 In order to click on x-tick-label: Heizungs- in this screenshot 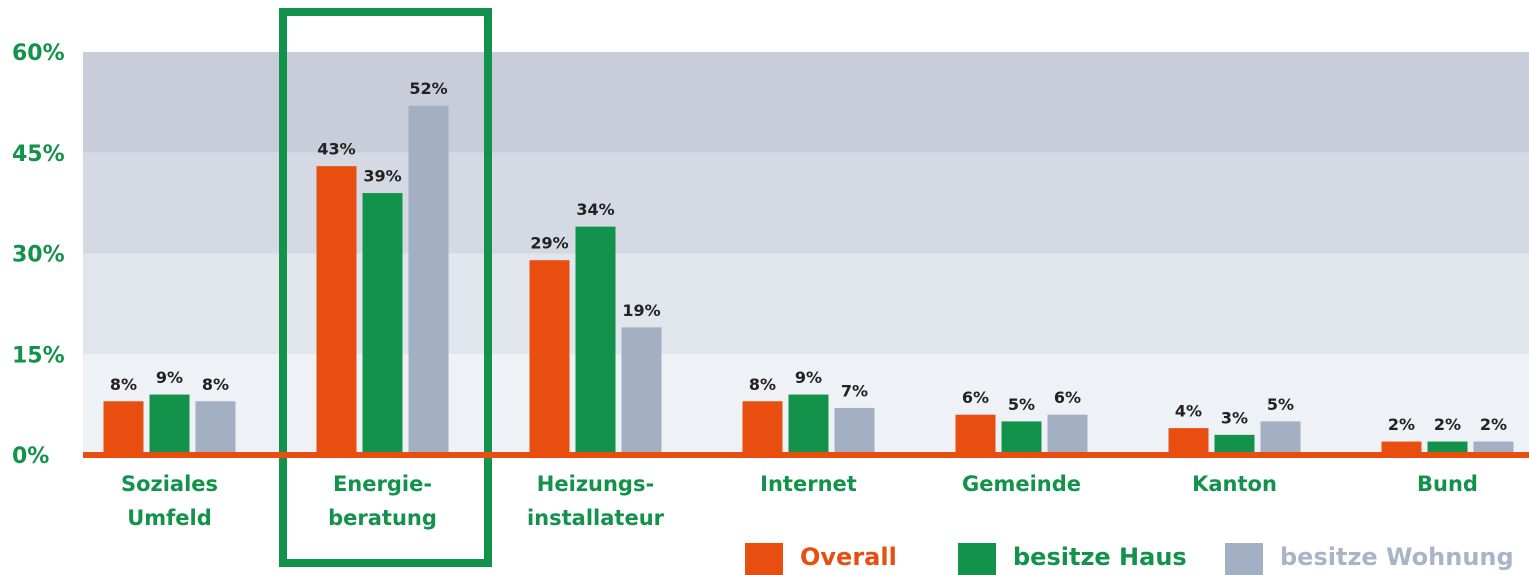, I will do `click(595, 484)`.